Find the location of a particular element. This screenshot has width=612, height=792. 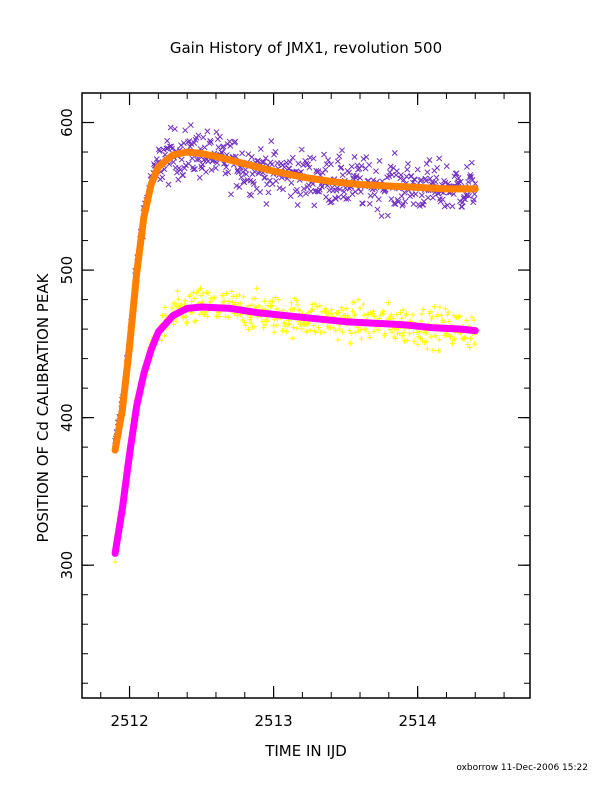

x-tick-label: 2514 is located at coordinates (418, 721).